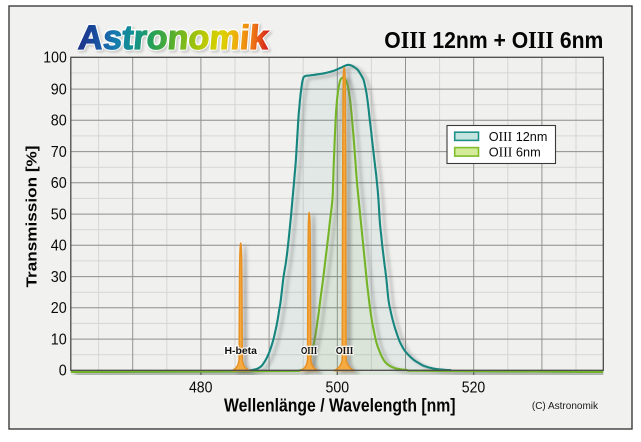 This screenshot has width=641, height=442. Describe the element at coordinates (55, 58) in the screenshot. I see `svg-text: 100` at that location.